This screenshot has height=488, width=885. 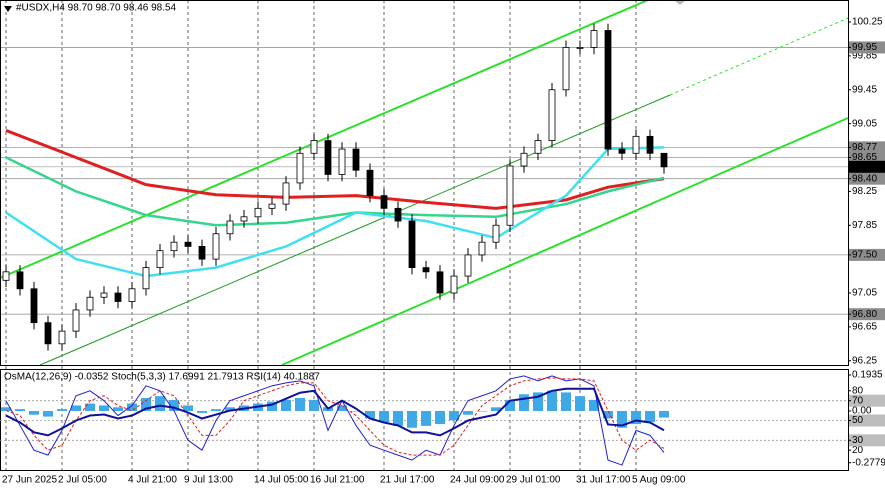 What do you see at coordinates (858, 450) in the screenshot?
I see `y-tick-label: 20` at bounding box center [858, 450].